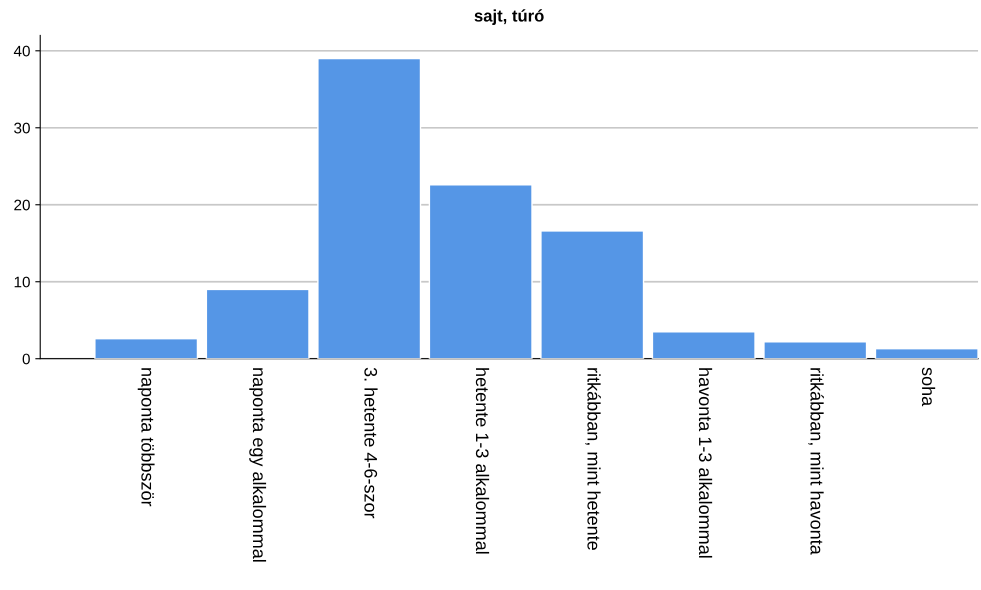  What do you see at coordinates (593, 459) in the screenshot?
I see `x-tick-label: ritkábban, mint hetente` at bounding box center [593, 459].